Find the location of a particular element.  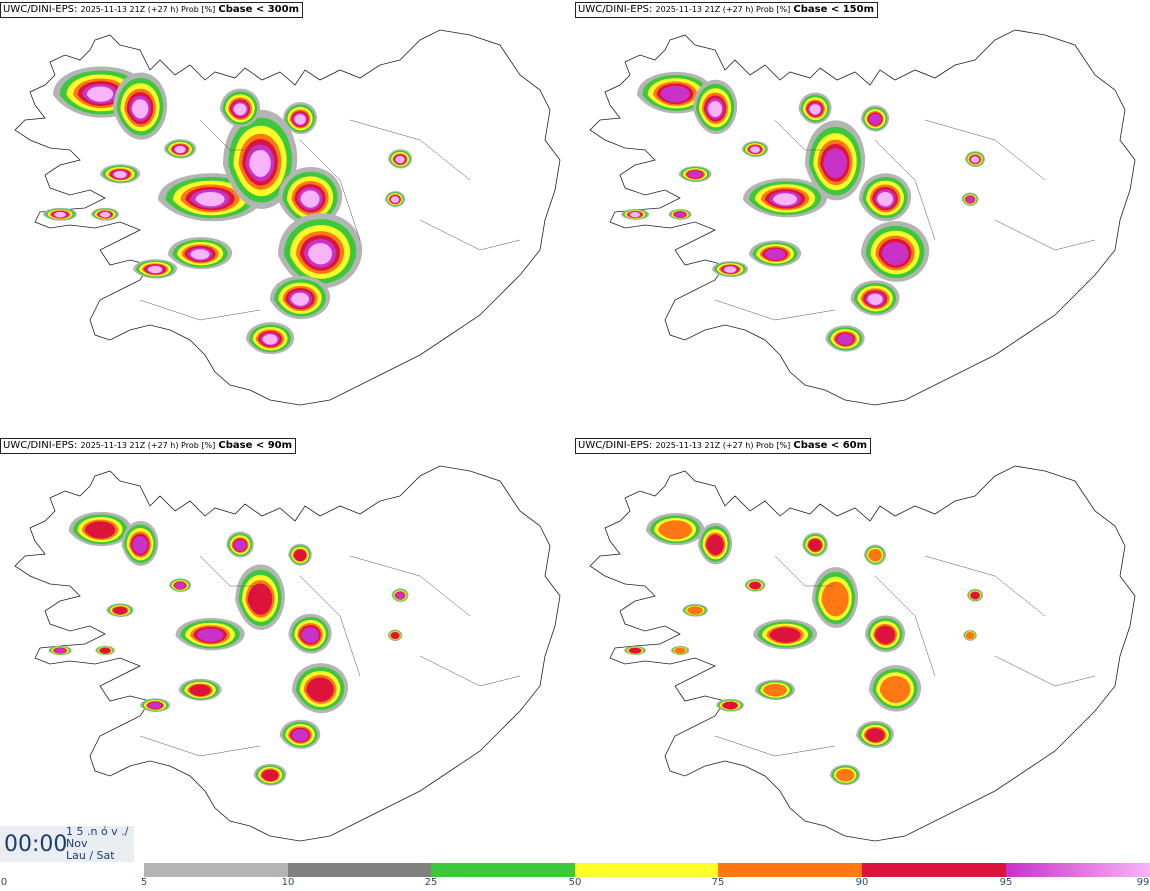

legend-tick-label: 90 is located at coordinates (862, 882).